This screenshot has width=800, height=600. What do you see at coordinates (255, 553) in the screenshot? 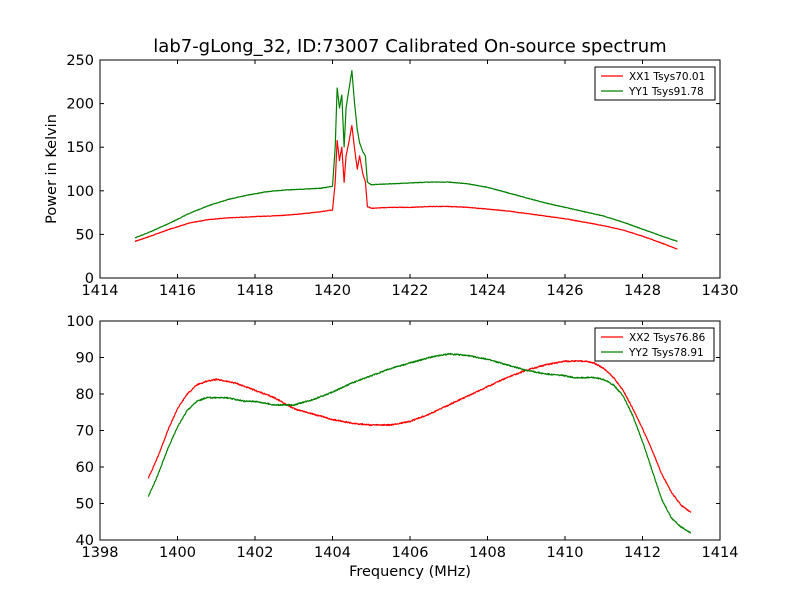
I see `x-tick-label-2-2: 1402` at bounding box center [255, 553].